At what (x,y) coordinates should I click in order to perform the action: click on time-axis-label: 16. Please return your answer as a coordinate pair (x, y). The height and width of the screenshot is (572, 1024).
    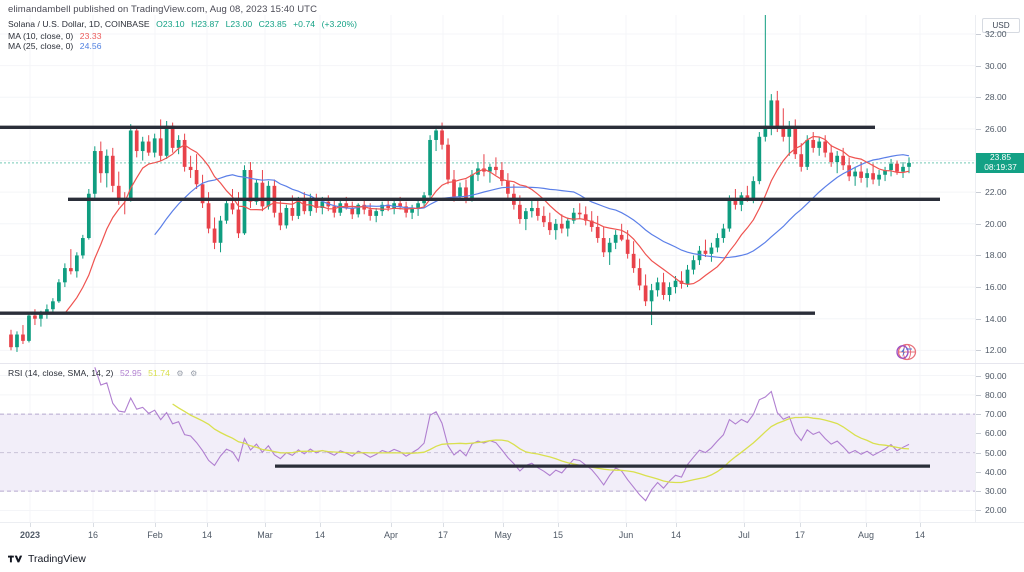
    Looking at the image, I should click on (93, 535).